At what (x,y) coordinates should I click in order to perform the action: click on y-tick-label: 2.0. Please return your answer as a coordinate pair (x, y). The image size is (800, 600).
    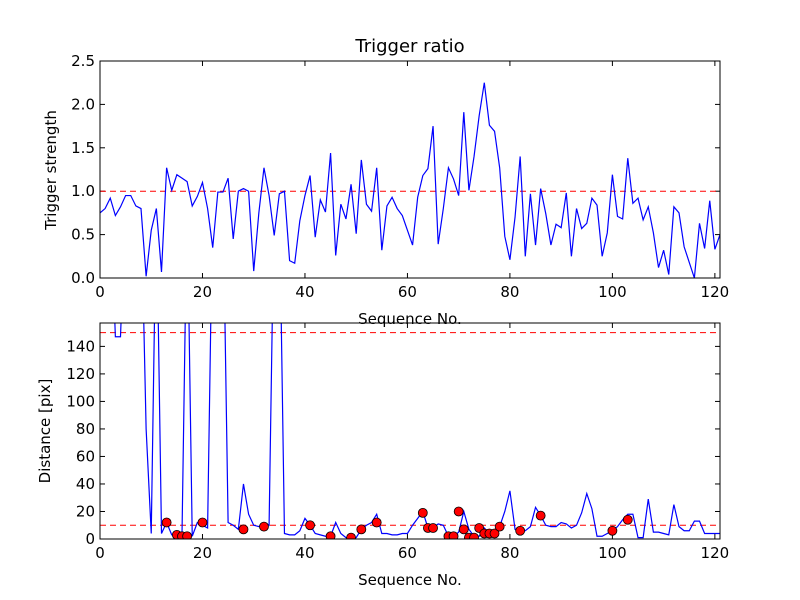
    Looking at the image, I should click on (83, 104).